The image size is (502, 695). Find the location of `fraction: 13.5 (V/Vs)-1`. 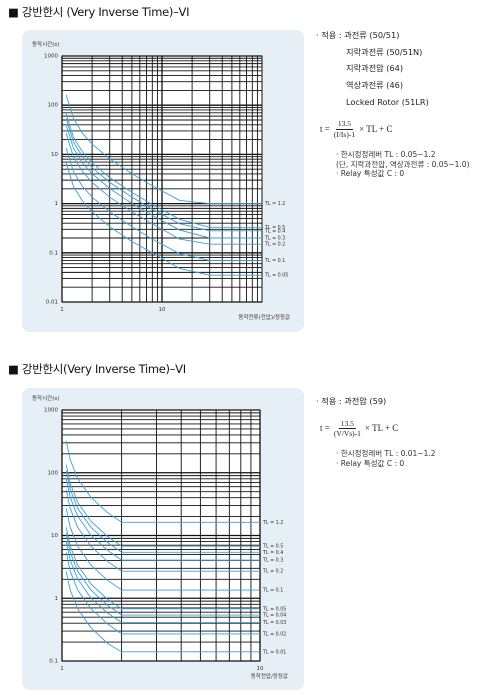

fraction: 13.5 (V/Vs)-1 is located at coordinates (347, 429).